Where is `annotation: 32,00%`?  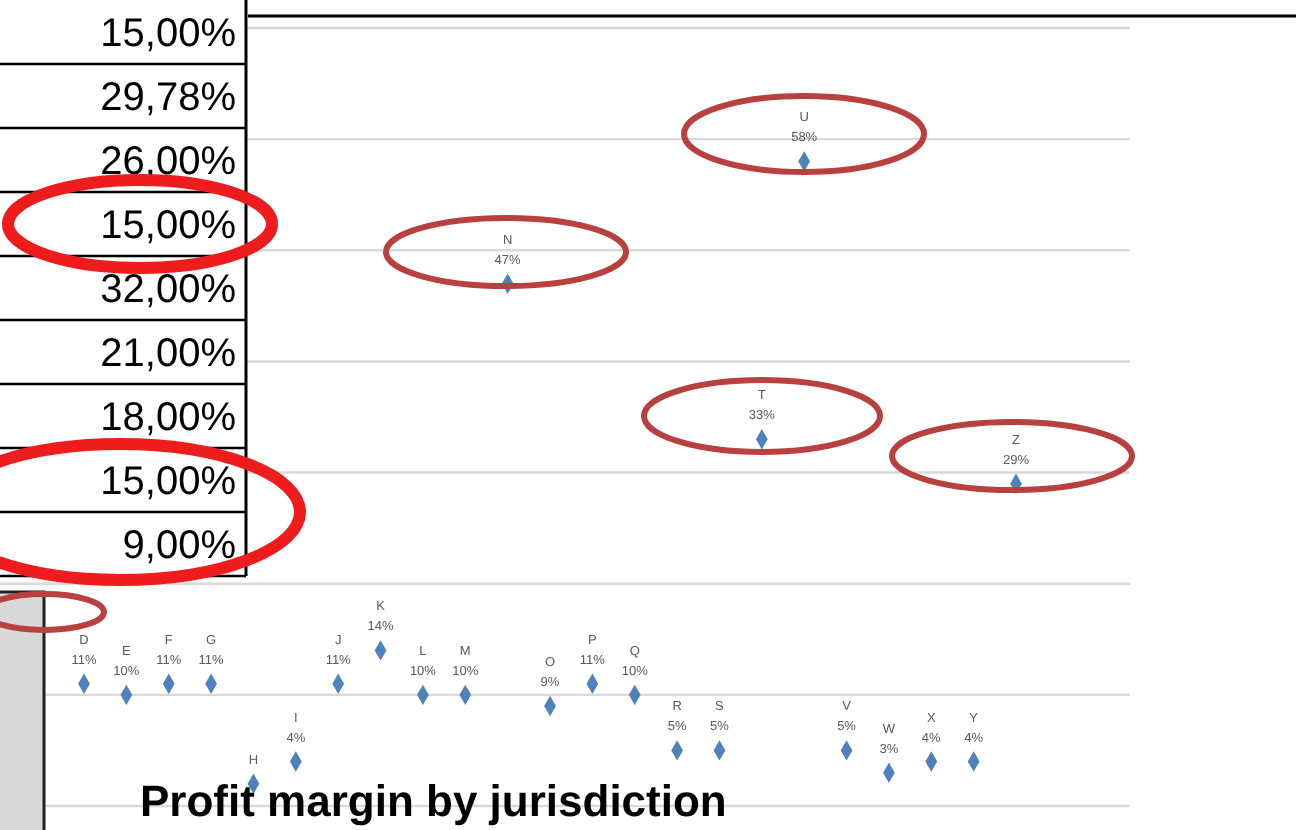
annotation: 32,00% is located at coordinates (168, 290).